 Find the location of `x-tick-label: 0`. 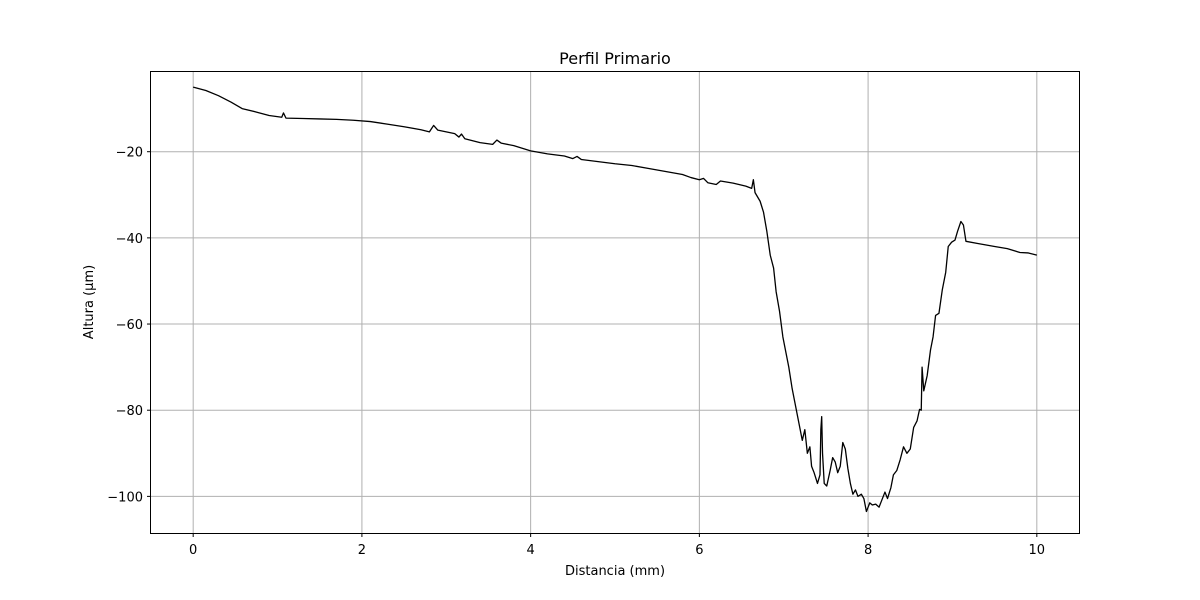

x-tick-label: 0 is located at coordinates (193, 550).